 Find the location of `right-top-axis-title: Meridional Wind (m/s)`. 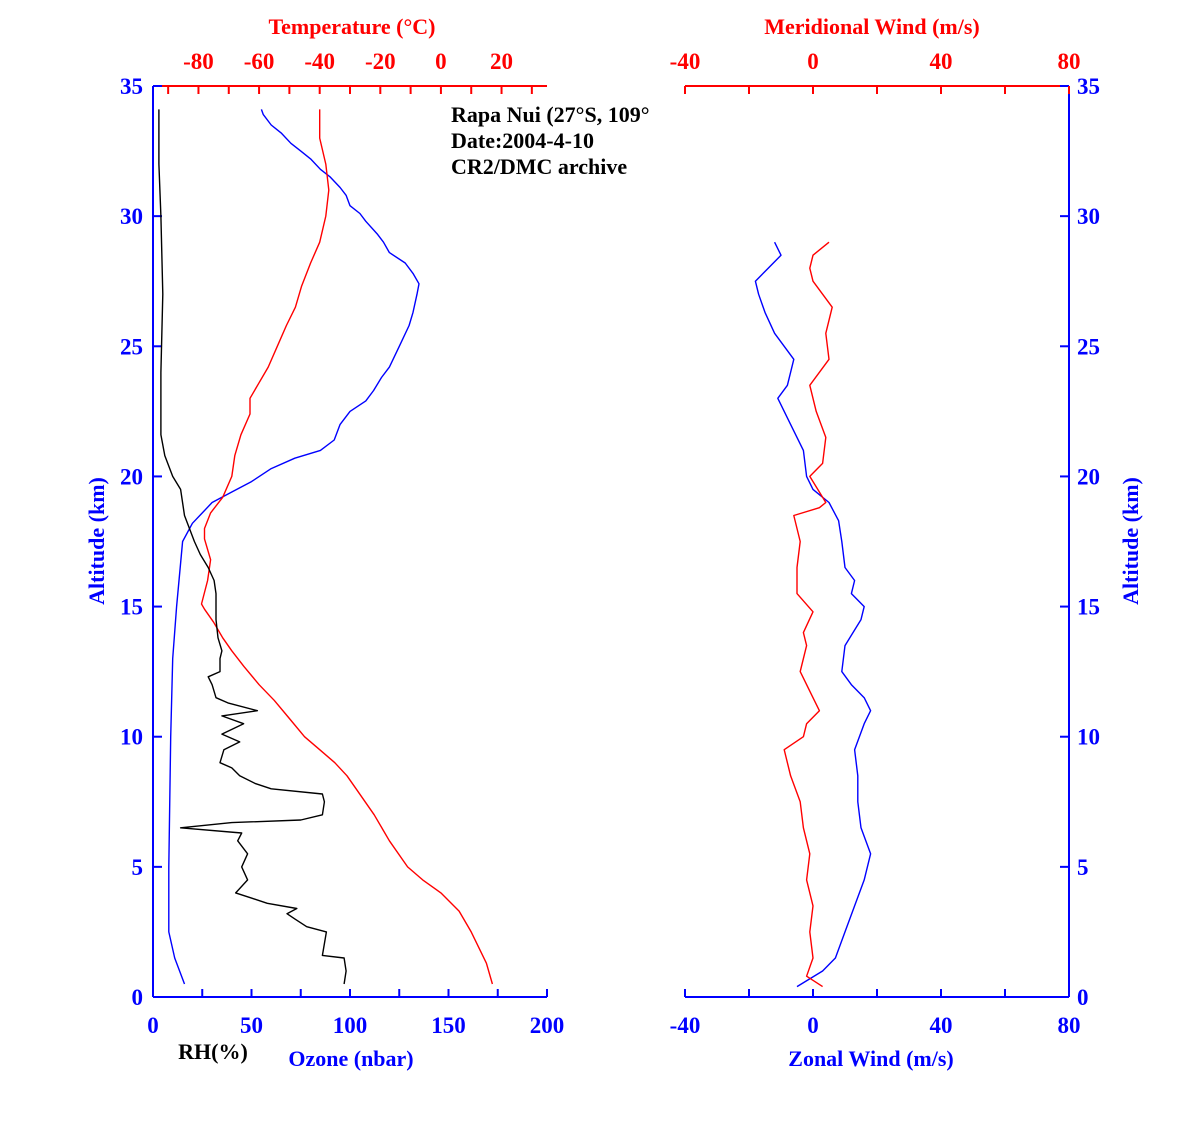

right-top-axis-title: Meridional Wind (m/s) is located at coordinates (872, 26).